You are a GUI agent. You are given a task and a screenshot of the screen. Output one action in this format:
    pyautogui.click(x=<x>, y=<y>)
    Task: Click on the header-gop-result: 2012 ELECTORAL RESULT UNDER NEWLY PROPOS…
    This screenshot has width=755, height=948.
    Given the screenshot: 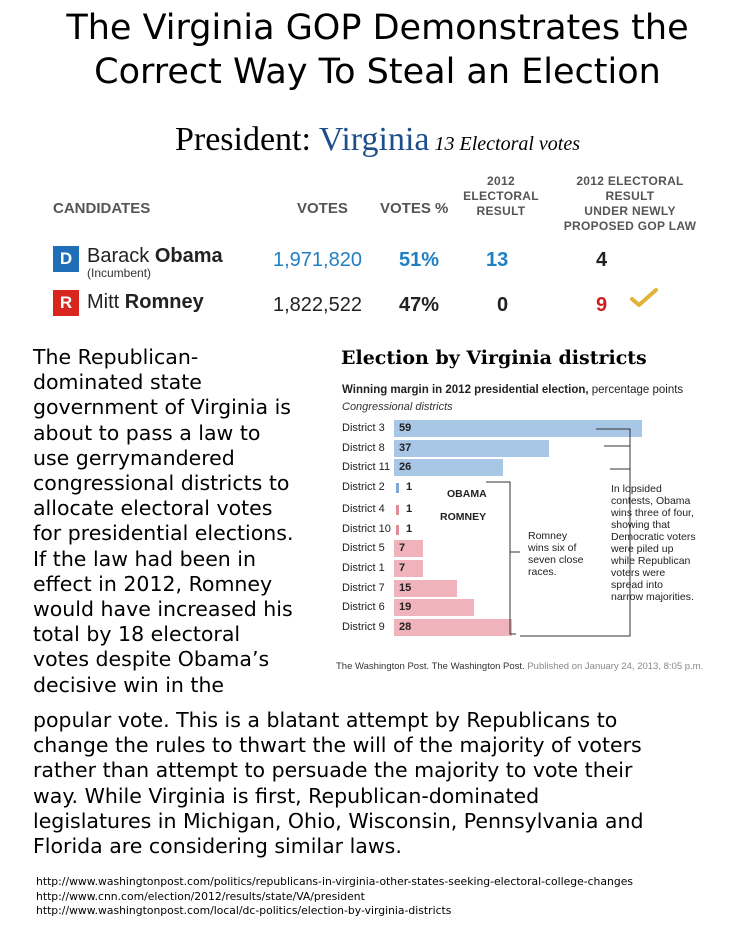 What is the action you would take?
    pyautogui.click(x=630, y=204)
    